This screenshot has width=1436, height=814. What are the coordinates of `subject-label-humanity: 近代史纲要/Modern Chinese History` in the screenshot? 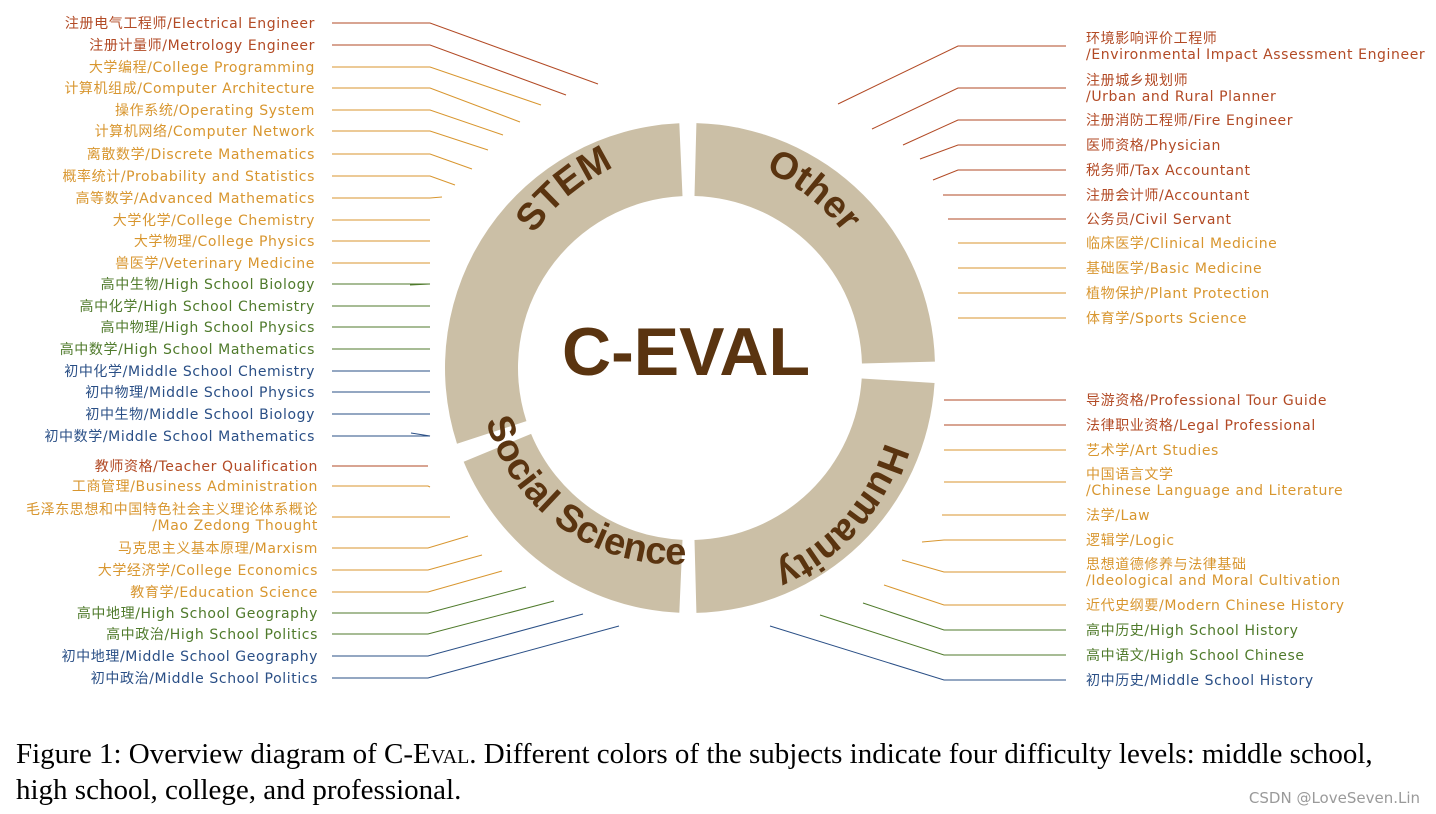 It's located at (1215, 606).